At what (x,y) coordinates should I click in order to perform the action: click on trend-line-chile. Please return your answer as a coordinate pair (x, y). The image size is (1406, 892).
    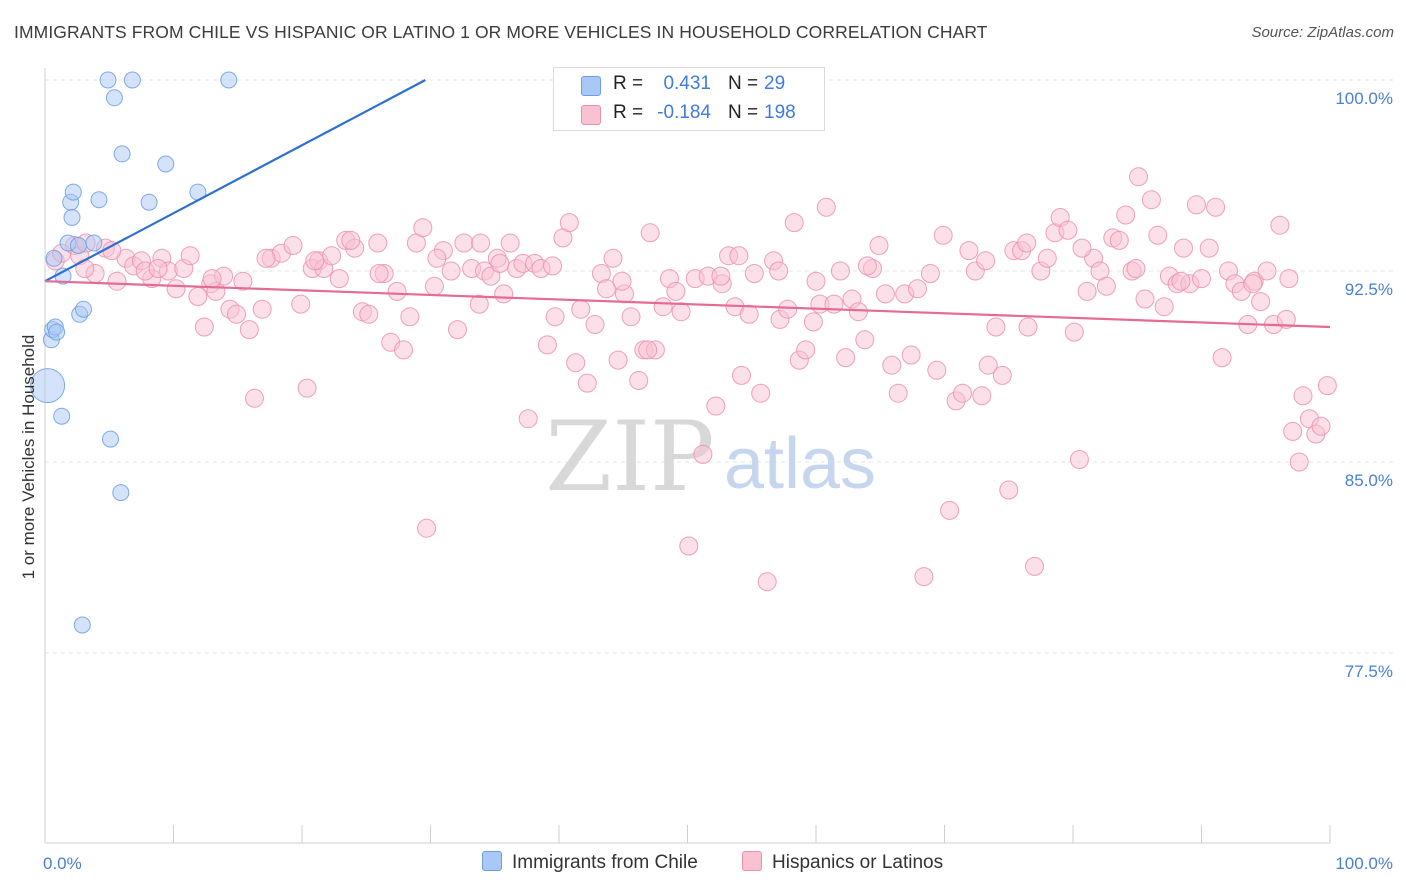
    Looking at the image, I should click on (235, 181).